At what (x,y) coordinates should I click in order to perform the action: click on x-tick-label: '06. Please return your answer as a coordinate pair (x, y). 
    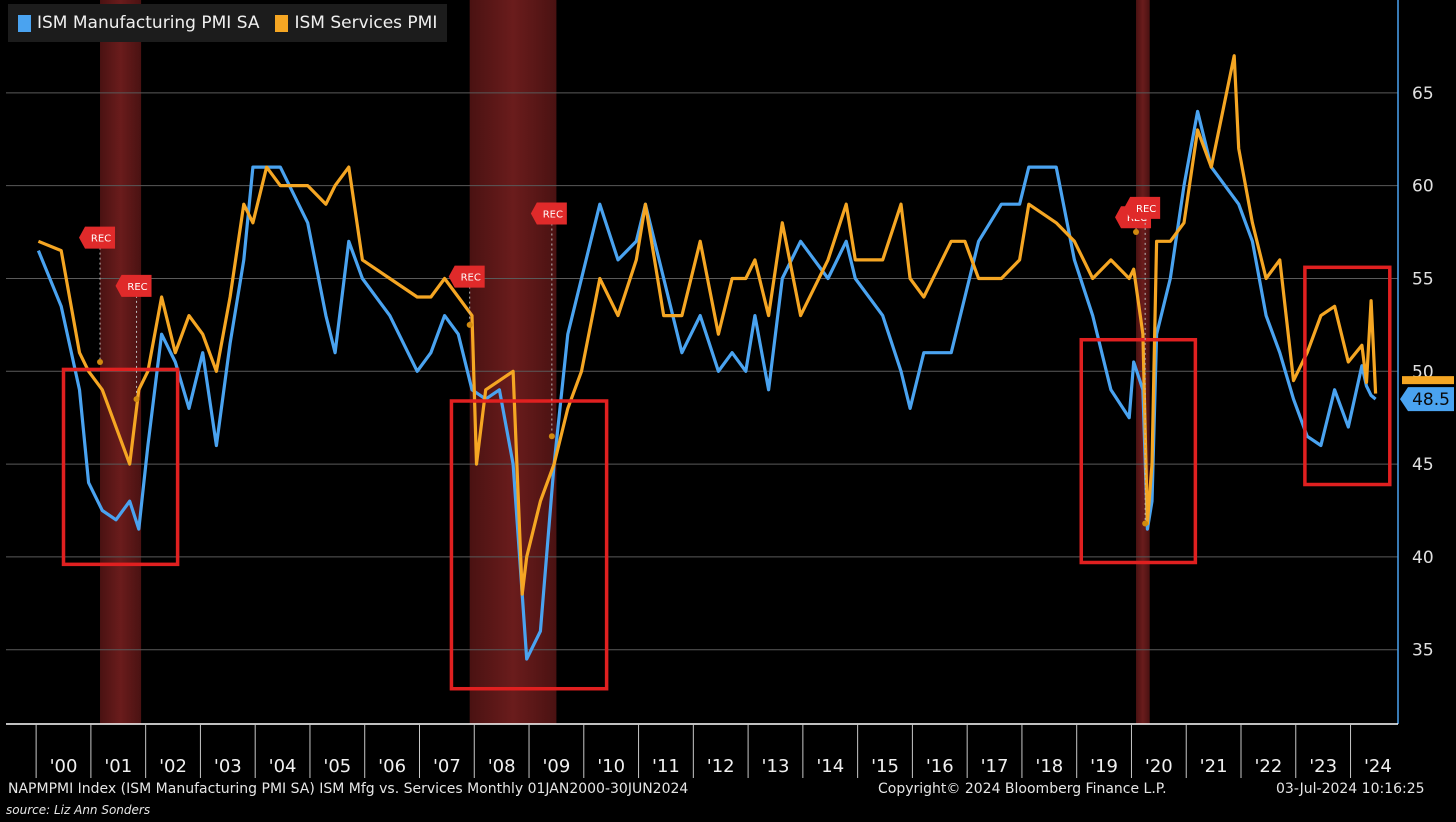
    Looking at the image, I should click on (392, 766).